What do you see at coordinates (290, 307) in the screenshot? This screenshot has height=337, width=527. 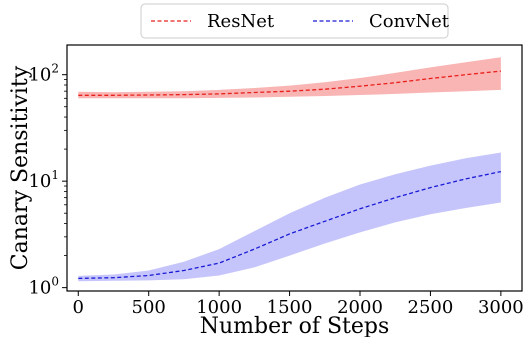 I see `x-tick-label: 1500` at bounding box center [290, 307].